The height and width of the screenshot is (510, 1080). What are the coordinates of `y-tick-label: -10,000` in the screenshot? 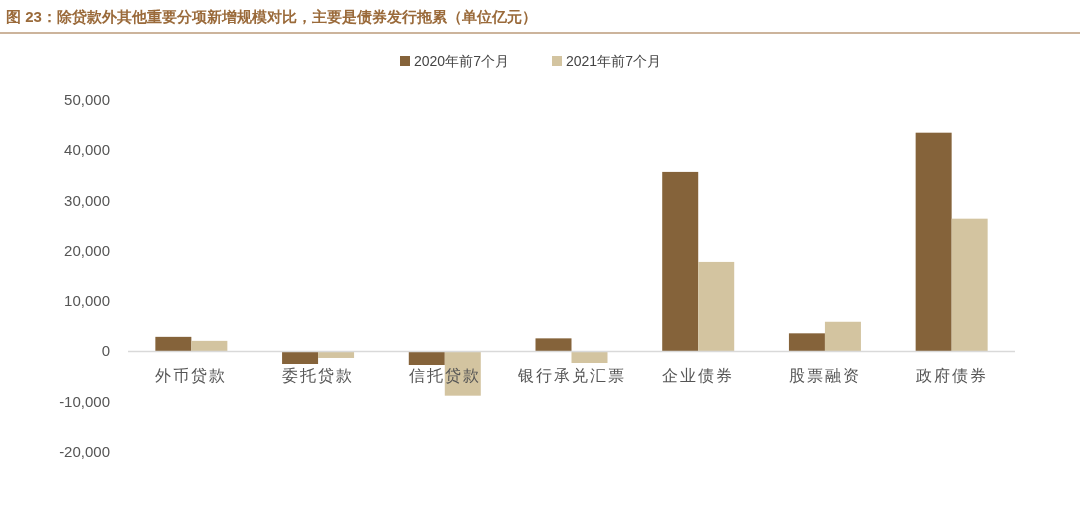 It's located at (84, 401).